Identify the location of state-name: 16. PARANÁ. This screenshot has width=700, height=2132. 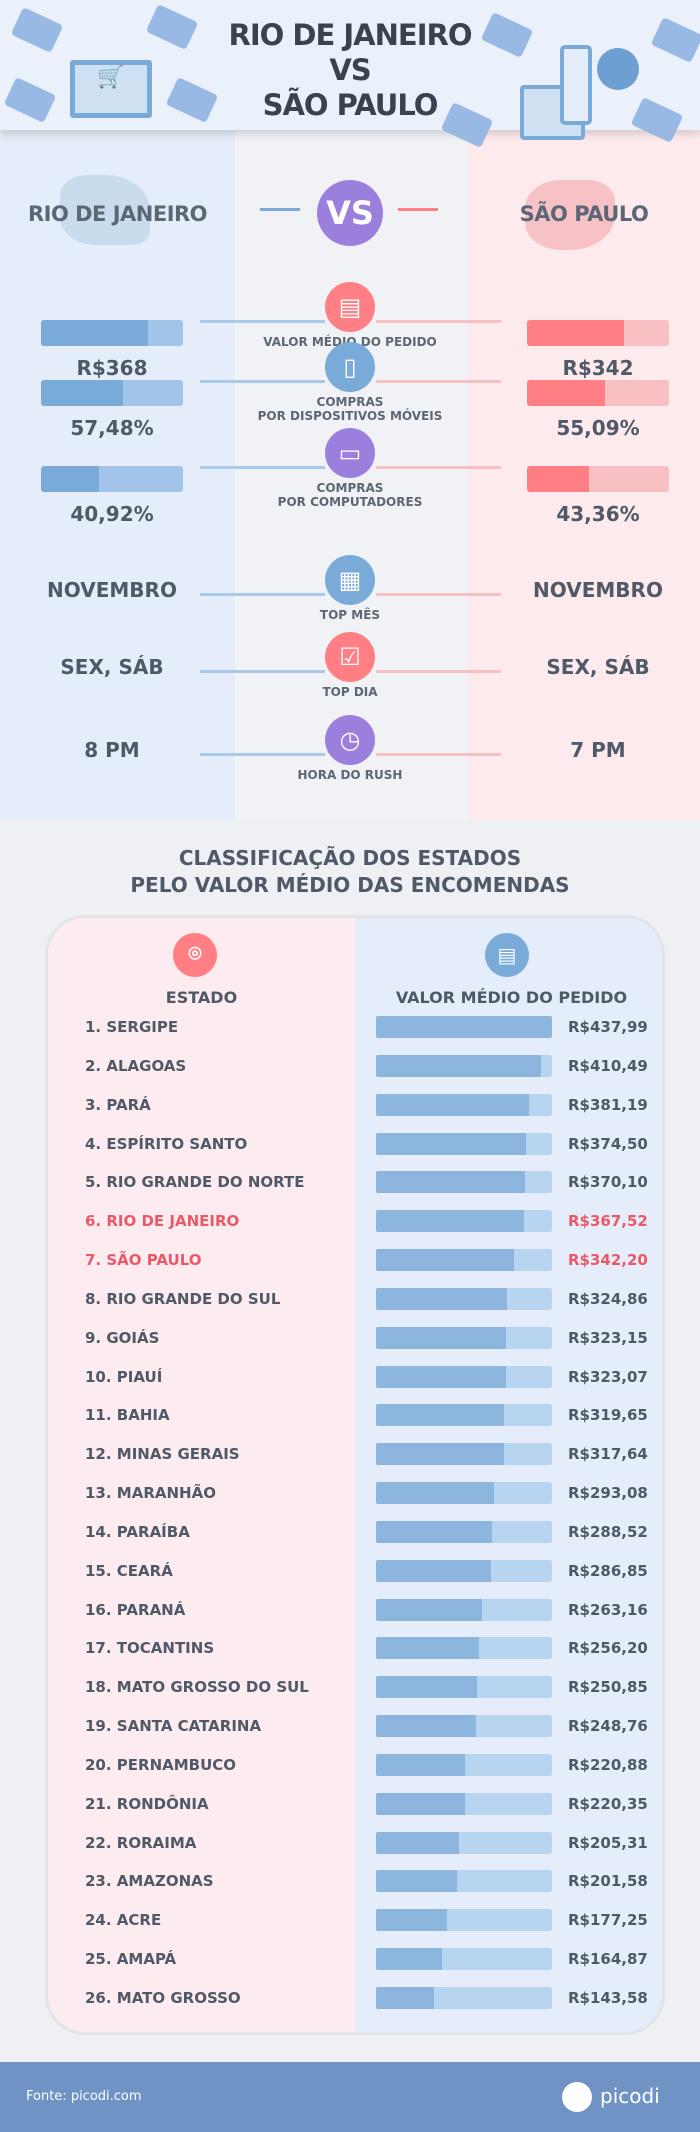
(135, 1609).